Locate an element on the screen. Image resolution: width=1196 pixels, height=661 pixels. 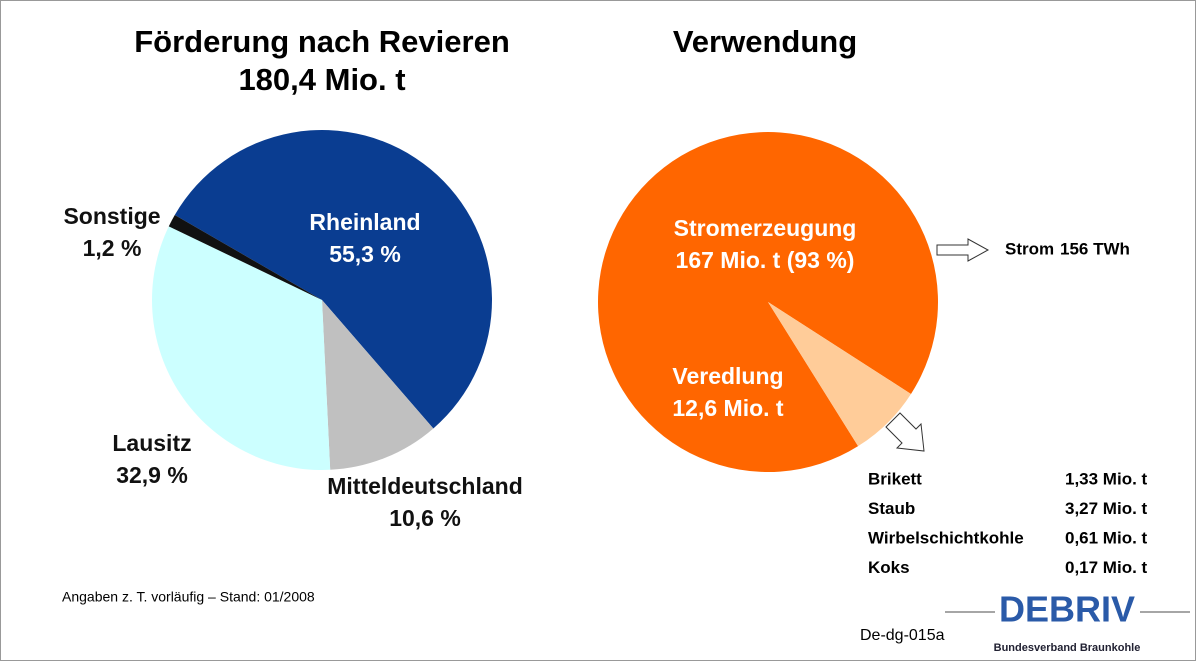
slice-value-label: 10,6 % is located at coordinates (425, 518).